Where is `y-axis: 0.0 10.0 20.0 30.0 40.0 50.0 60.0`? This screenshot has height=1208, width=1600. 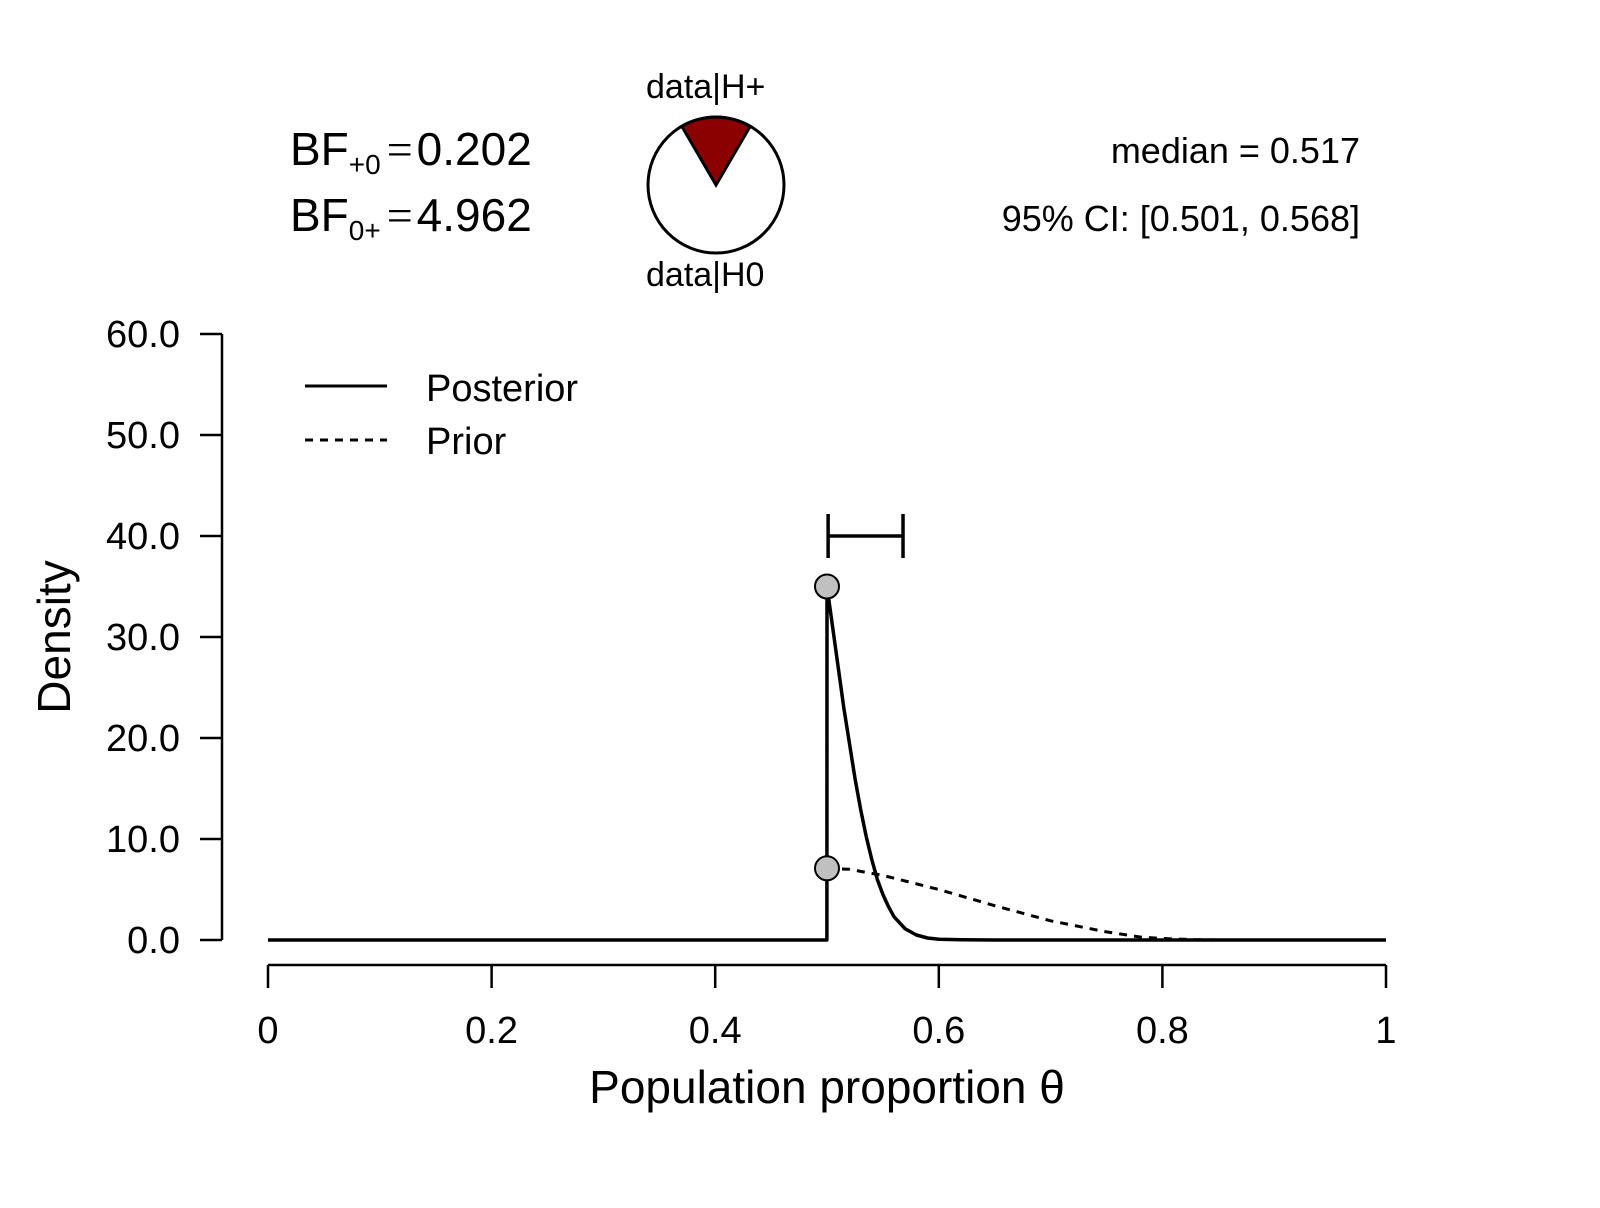
y-axis: 0.0 10.0 20.0 30.0 40.0 50.0 60.0 is located at coordinates (165, 638).